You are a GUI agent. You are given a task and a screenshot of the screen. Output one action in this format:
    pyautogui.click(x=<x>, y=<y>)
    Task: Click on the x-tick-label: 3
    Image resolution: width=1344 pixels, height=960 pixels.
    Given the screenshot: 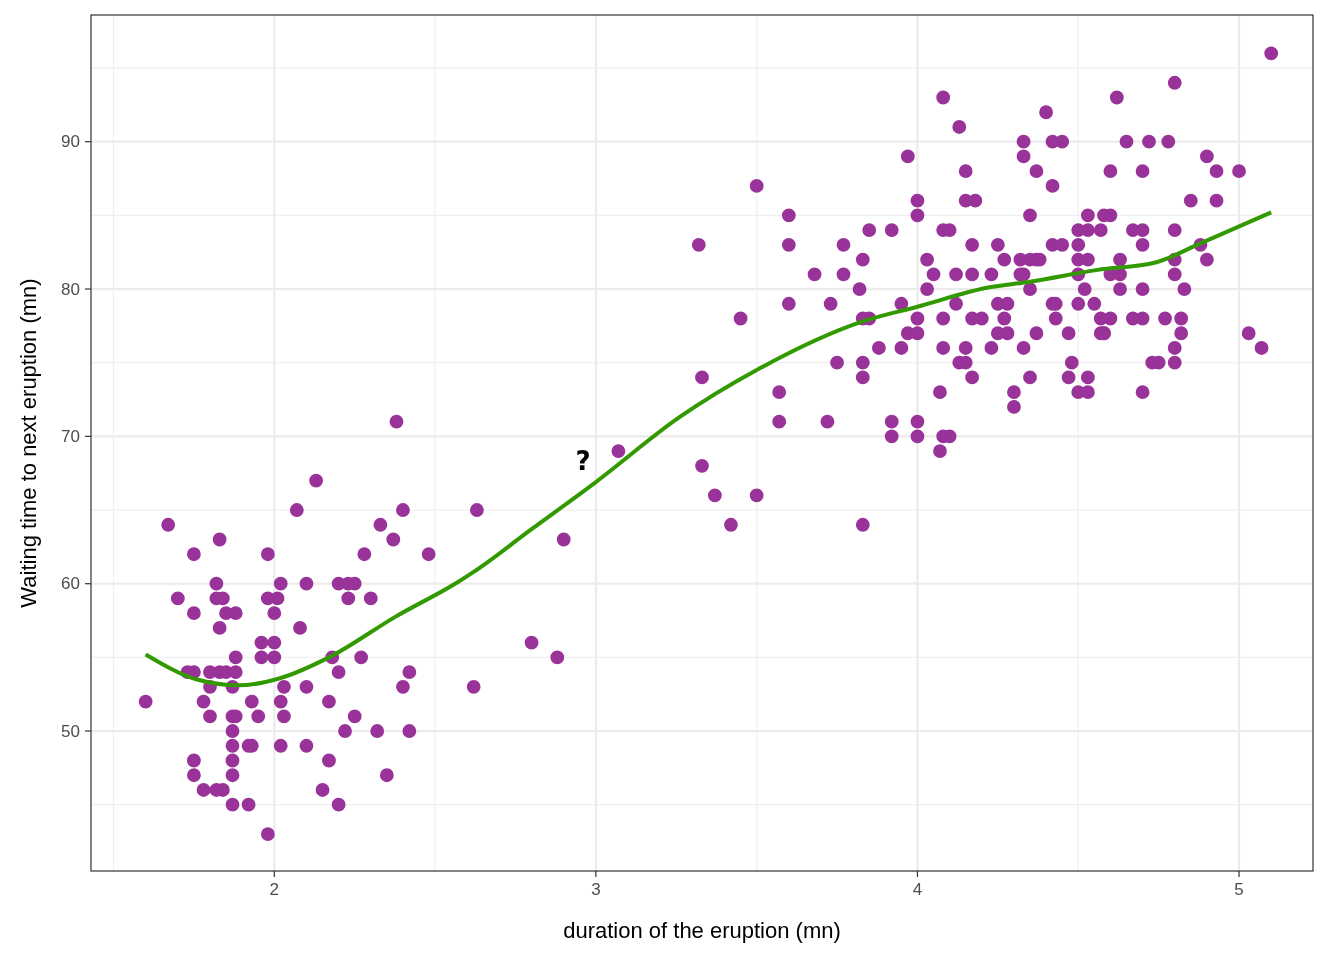 What is the action you would take?
    pyautogui.click(x=596, y=889)
    